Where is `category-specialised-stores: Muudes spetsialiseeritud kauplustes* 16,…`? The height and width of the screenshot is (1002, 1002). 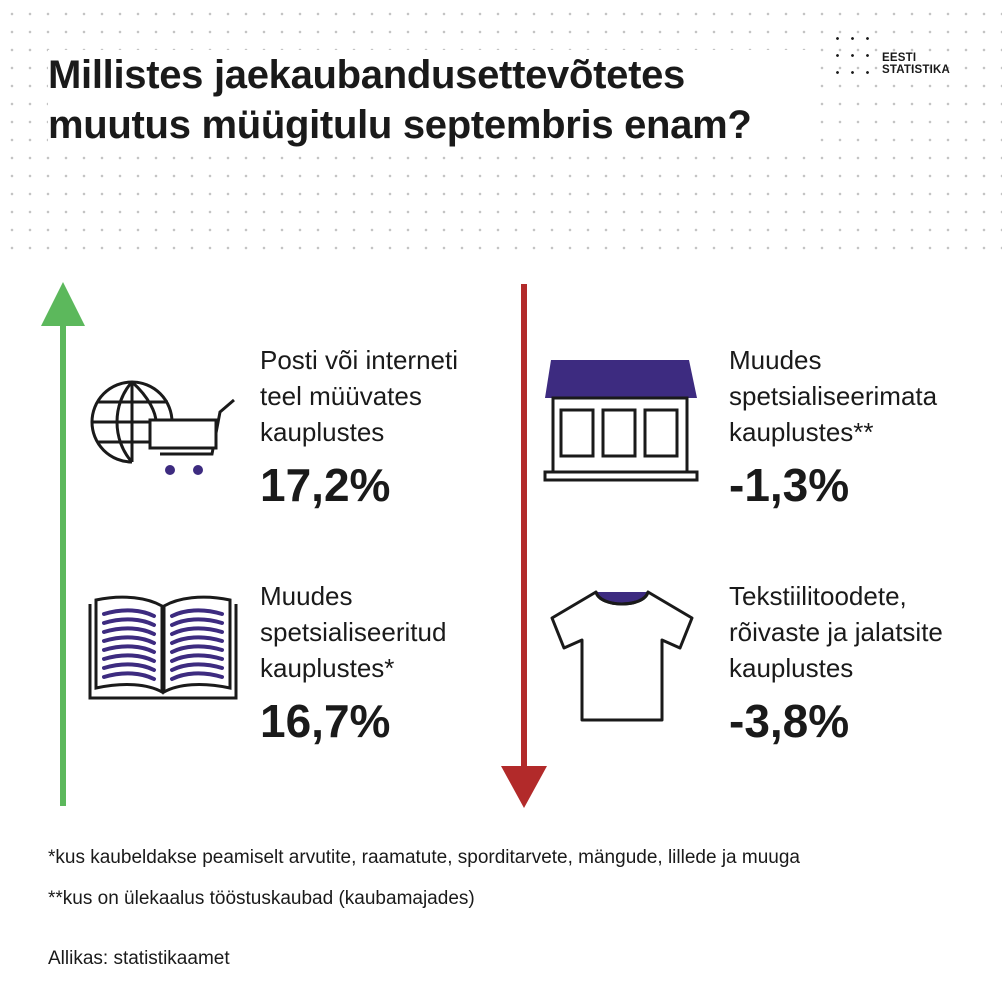 category-specialised-stores: Muudes spetsialiseeritud kauplustes* 16,… is located at coordinates (353, 665).